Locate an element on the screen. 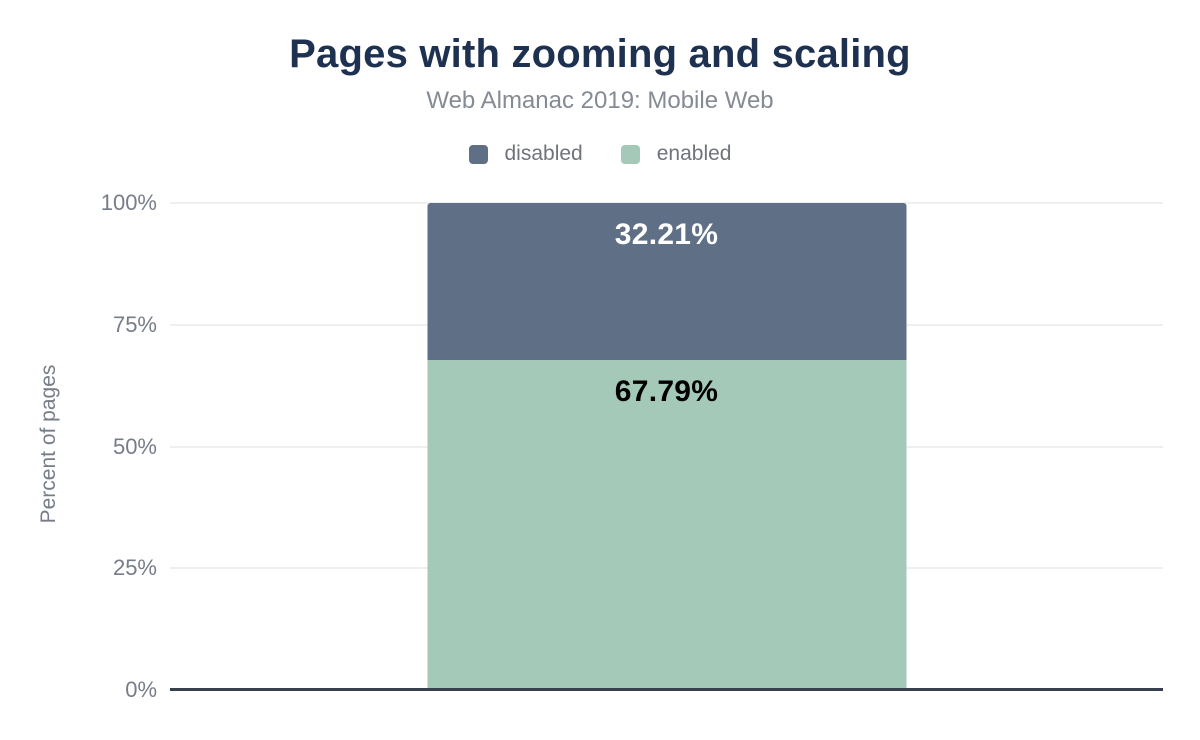  y-tick-label-75: 75% is located at coordinates (134, 324).